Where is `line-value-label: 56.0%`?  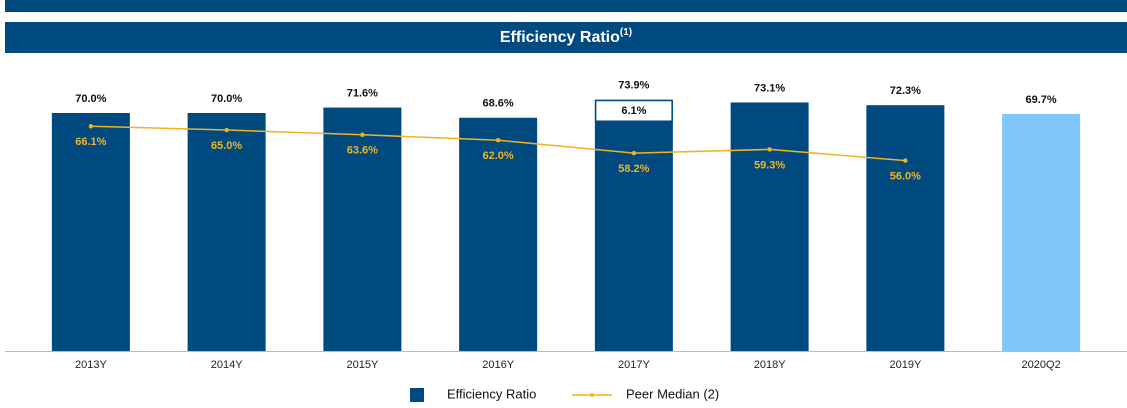
line-value-label: 56.0% is located at coordinates (905, 177).